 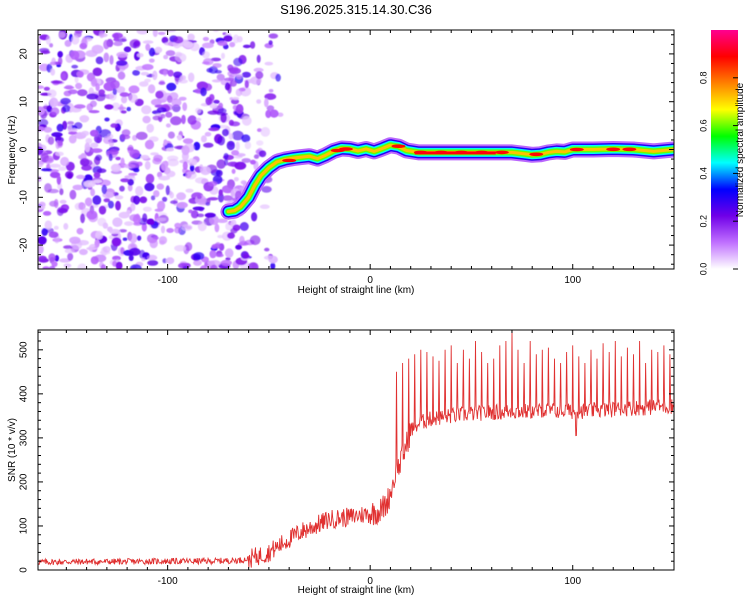 What do you see at coordinates (718, 173) in the screenshot?
I see `colorbar-ticks: 0.0 0.2 0.4 0.6 0.8` at bounding box center [718, 173].